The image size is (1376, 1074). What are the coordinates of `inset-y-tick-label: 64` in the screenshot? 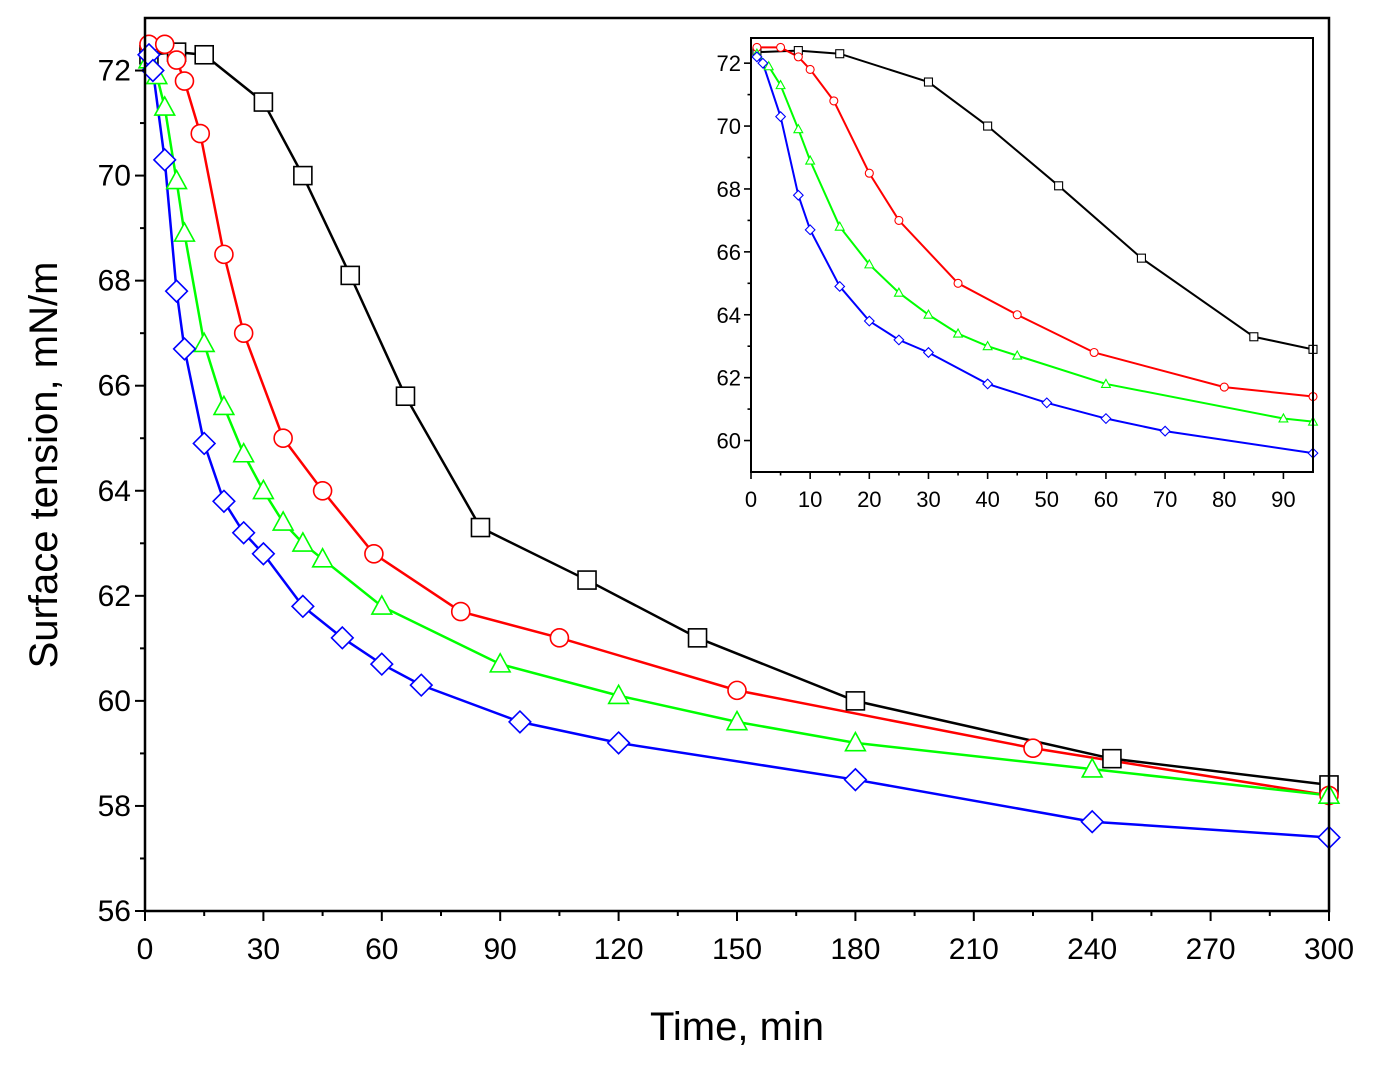 It's located at (729, 315).